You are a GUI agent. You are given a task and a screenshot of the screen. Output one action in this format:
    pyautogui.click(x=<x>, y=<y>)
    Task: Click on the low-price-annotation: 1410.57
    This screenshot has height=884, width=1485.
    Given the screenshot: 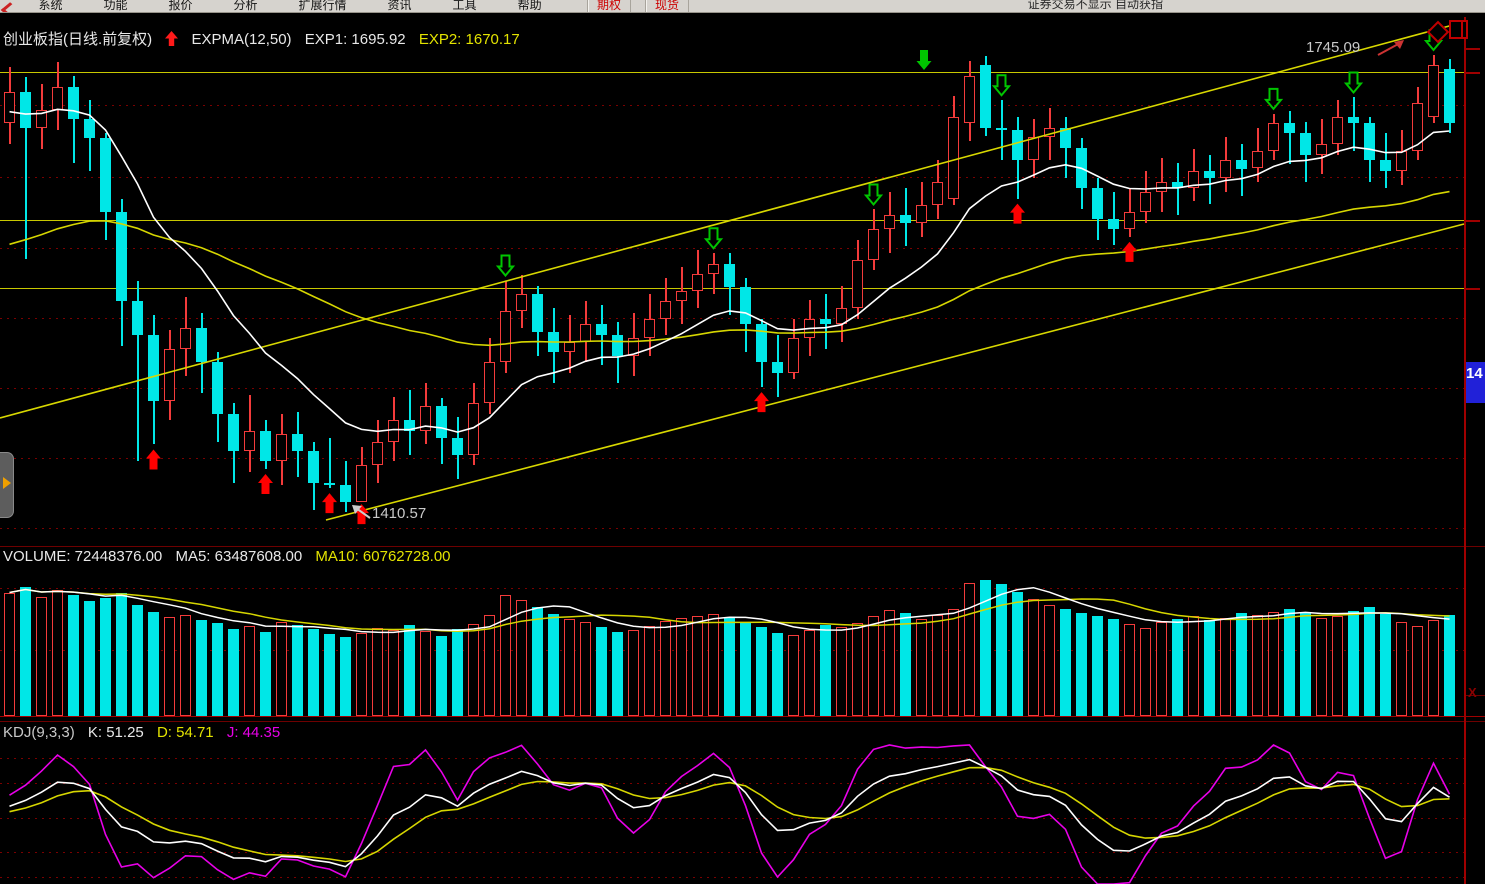 What is the action you would take?
    pyautogui.click(x=399, y=513)
    